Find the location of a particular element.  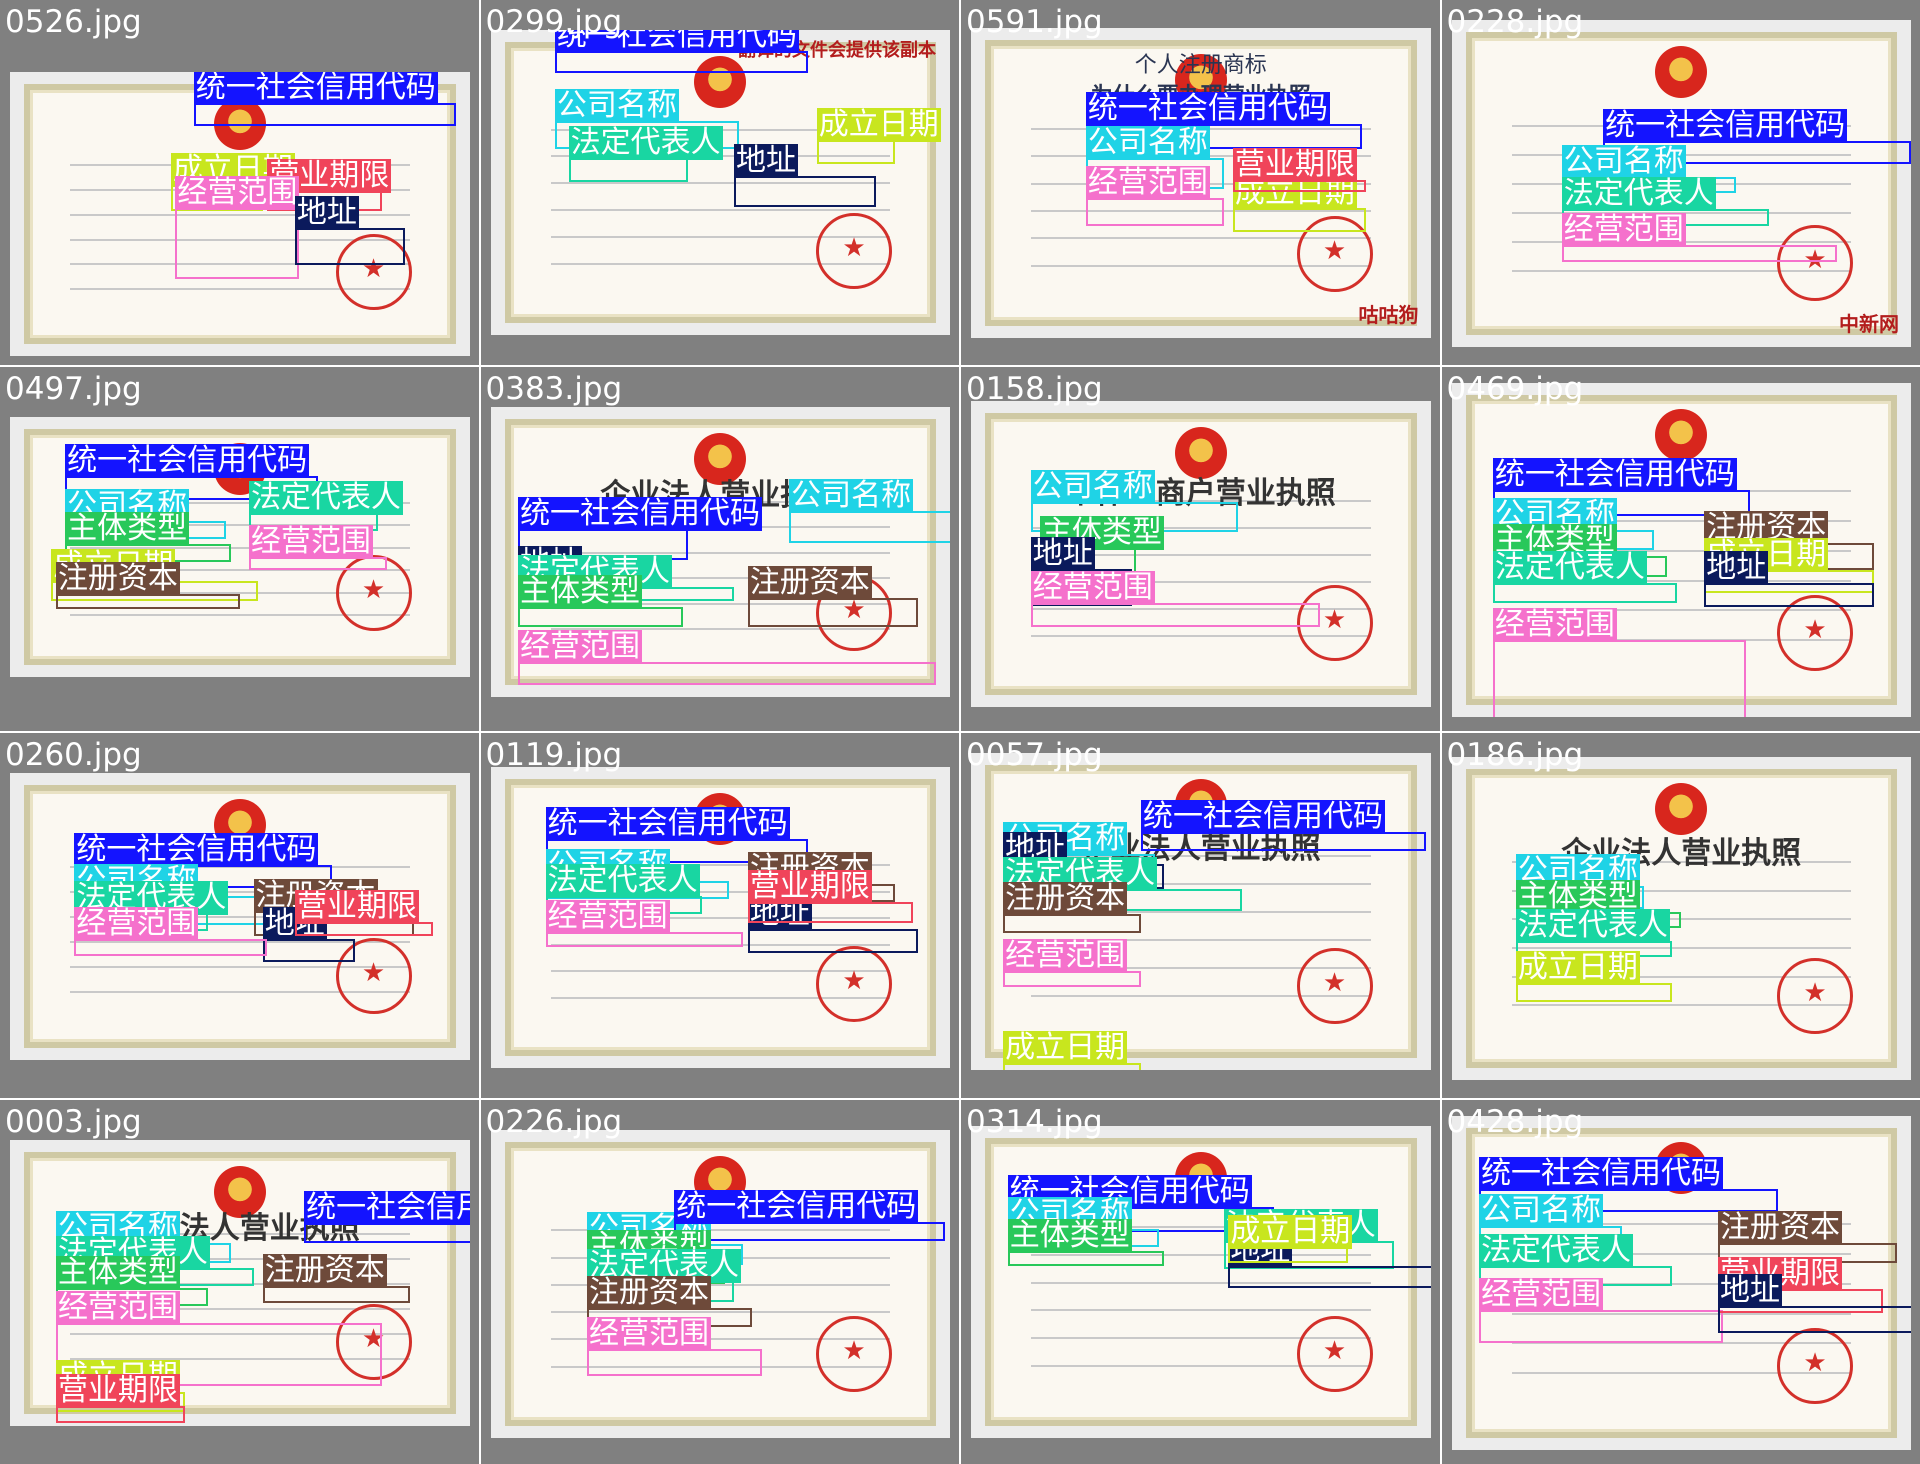

result-tile: 0228.jpg ★ 中新网 统一社会信用代码 公司名称 法定代表人 经营范围 is located at coordinates (1680, 182).